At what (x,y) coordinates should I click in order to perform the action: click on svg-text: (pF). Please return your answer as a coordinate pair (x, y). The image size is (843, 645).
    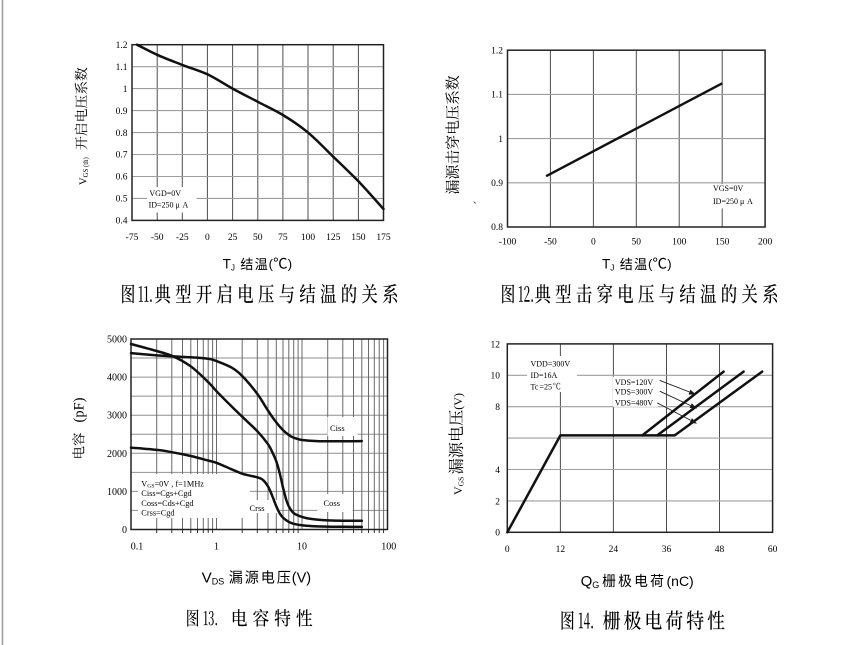
    Looking at the image, I should click on (80, 409).